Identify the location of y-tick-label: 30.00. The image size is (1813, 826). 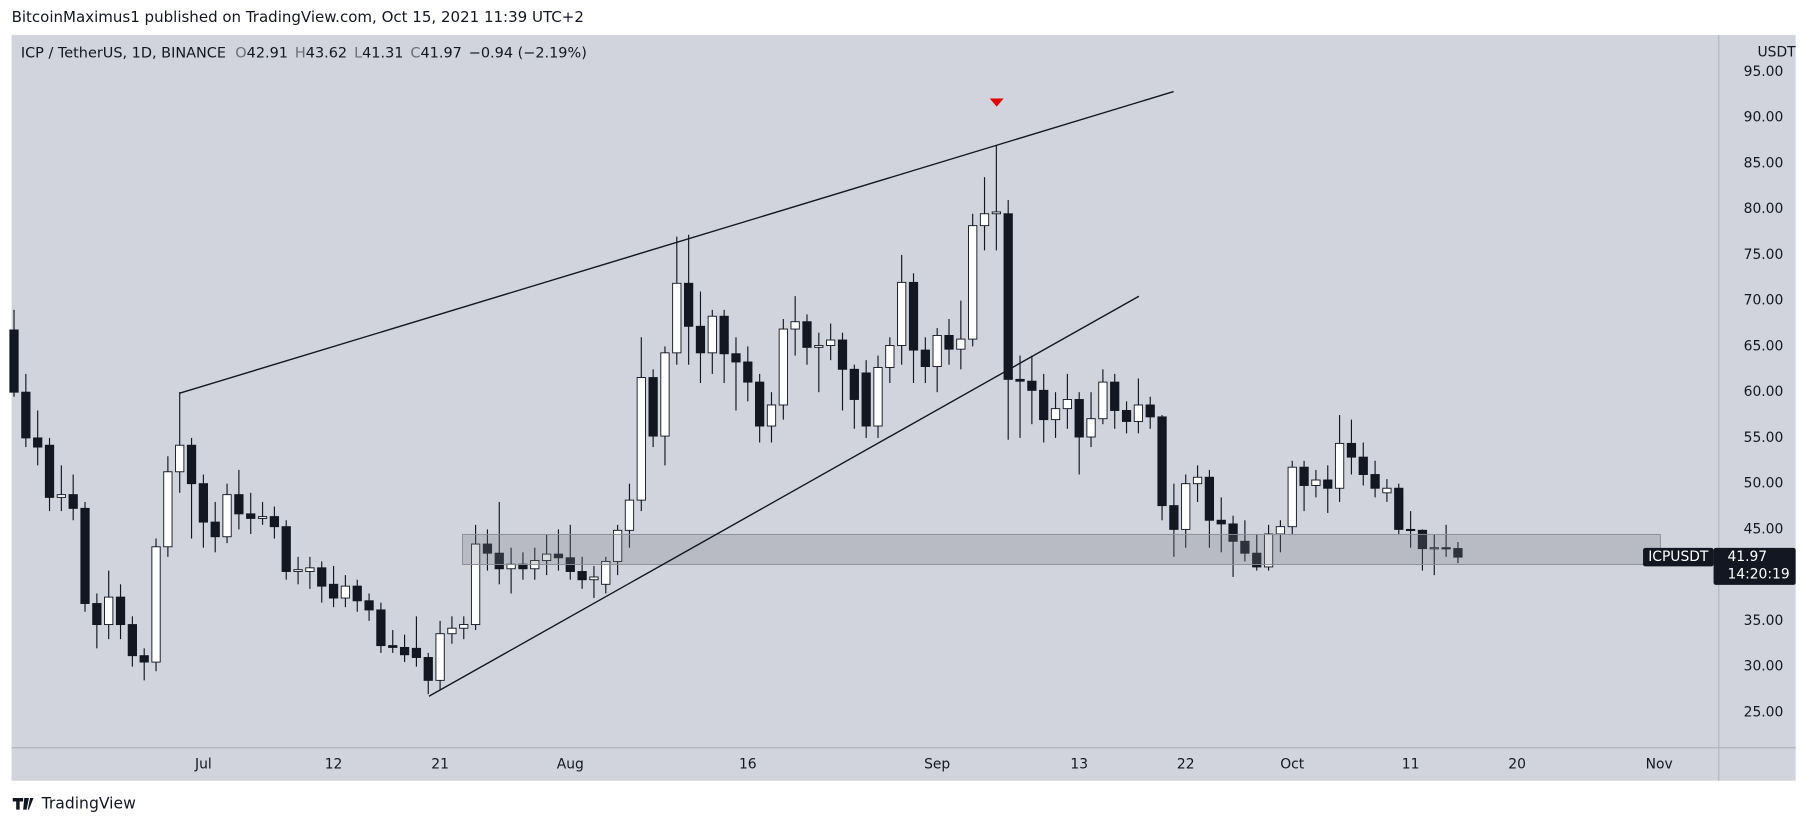
(1764, 667).